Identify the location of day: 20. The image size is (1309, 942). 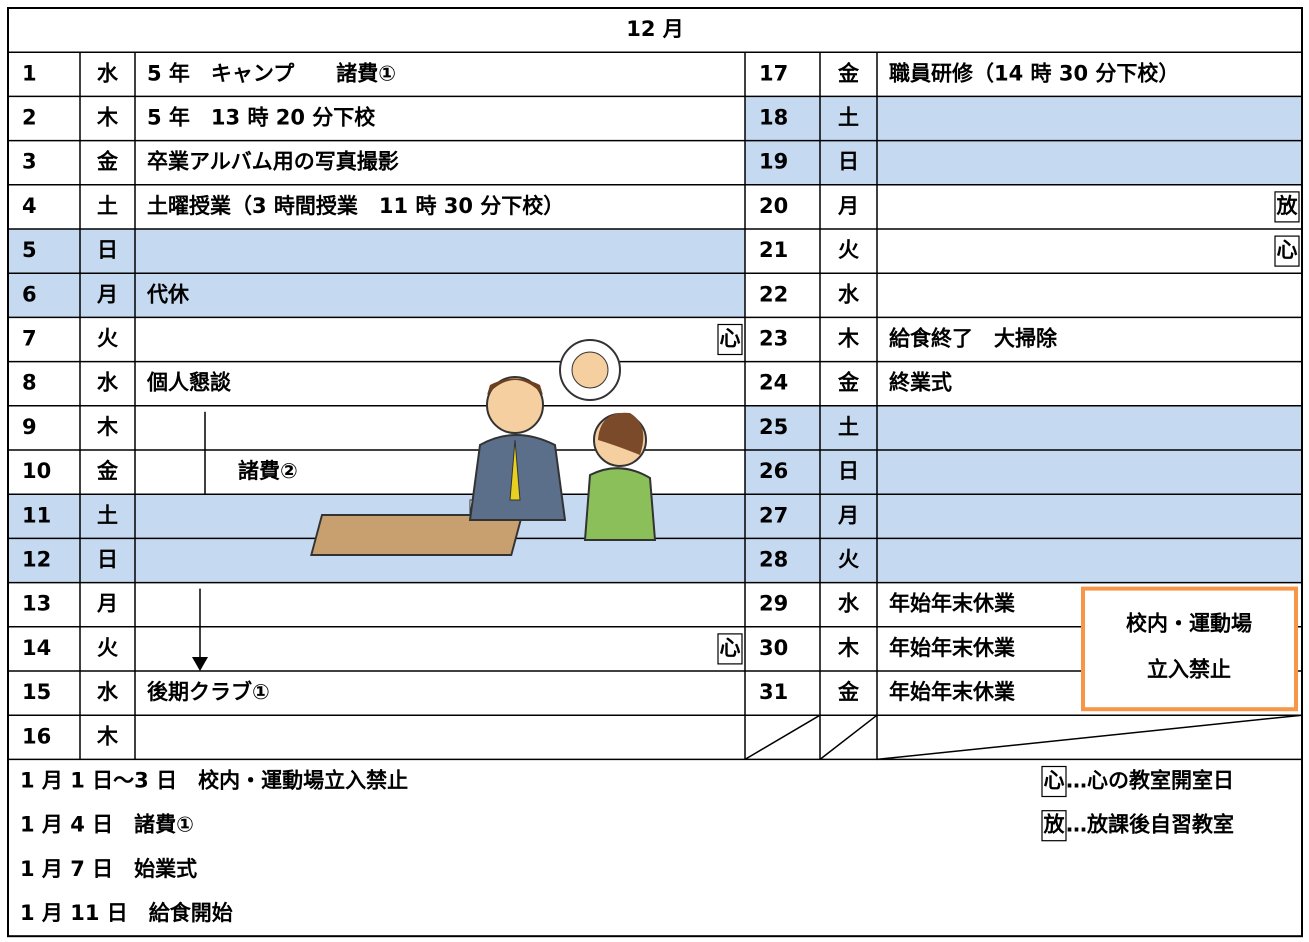
(773, 206).